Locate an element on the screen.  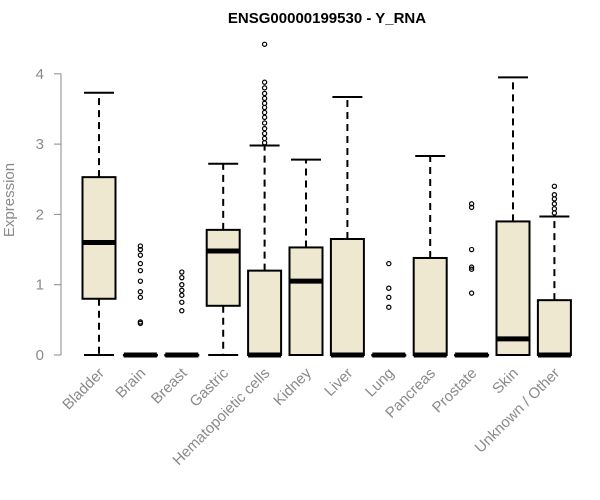
box-prostate is located at coordinates (472, 279).